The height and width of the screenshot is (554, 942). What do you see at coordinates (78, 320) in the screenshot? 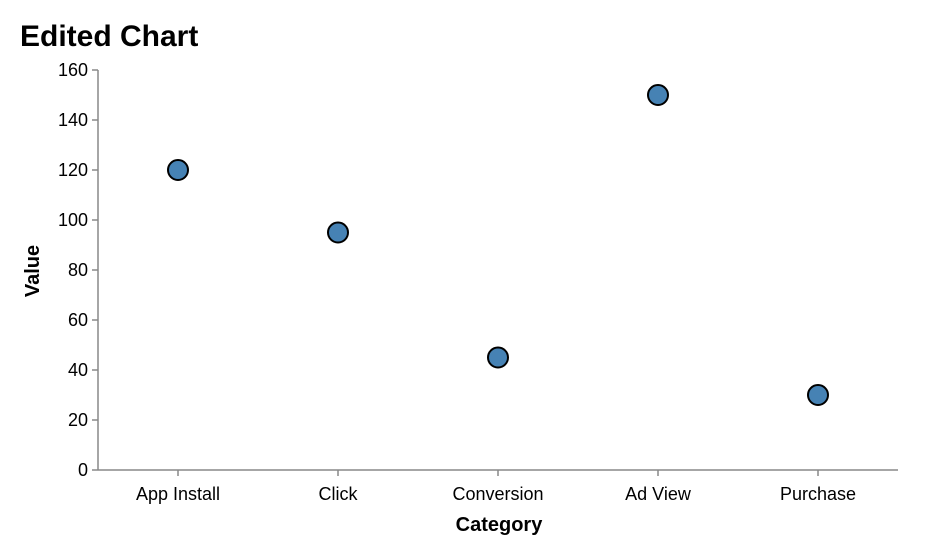
I see `y-tick-label: 60` at bounding box center [78, 320].